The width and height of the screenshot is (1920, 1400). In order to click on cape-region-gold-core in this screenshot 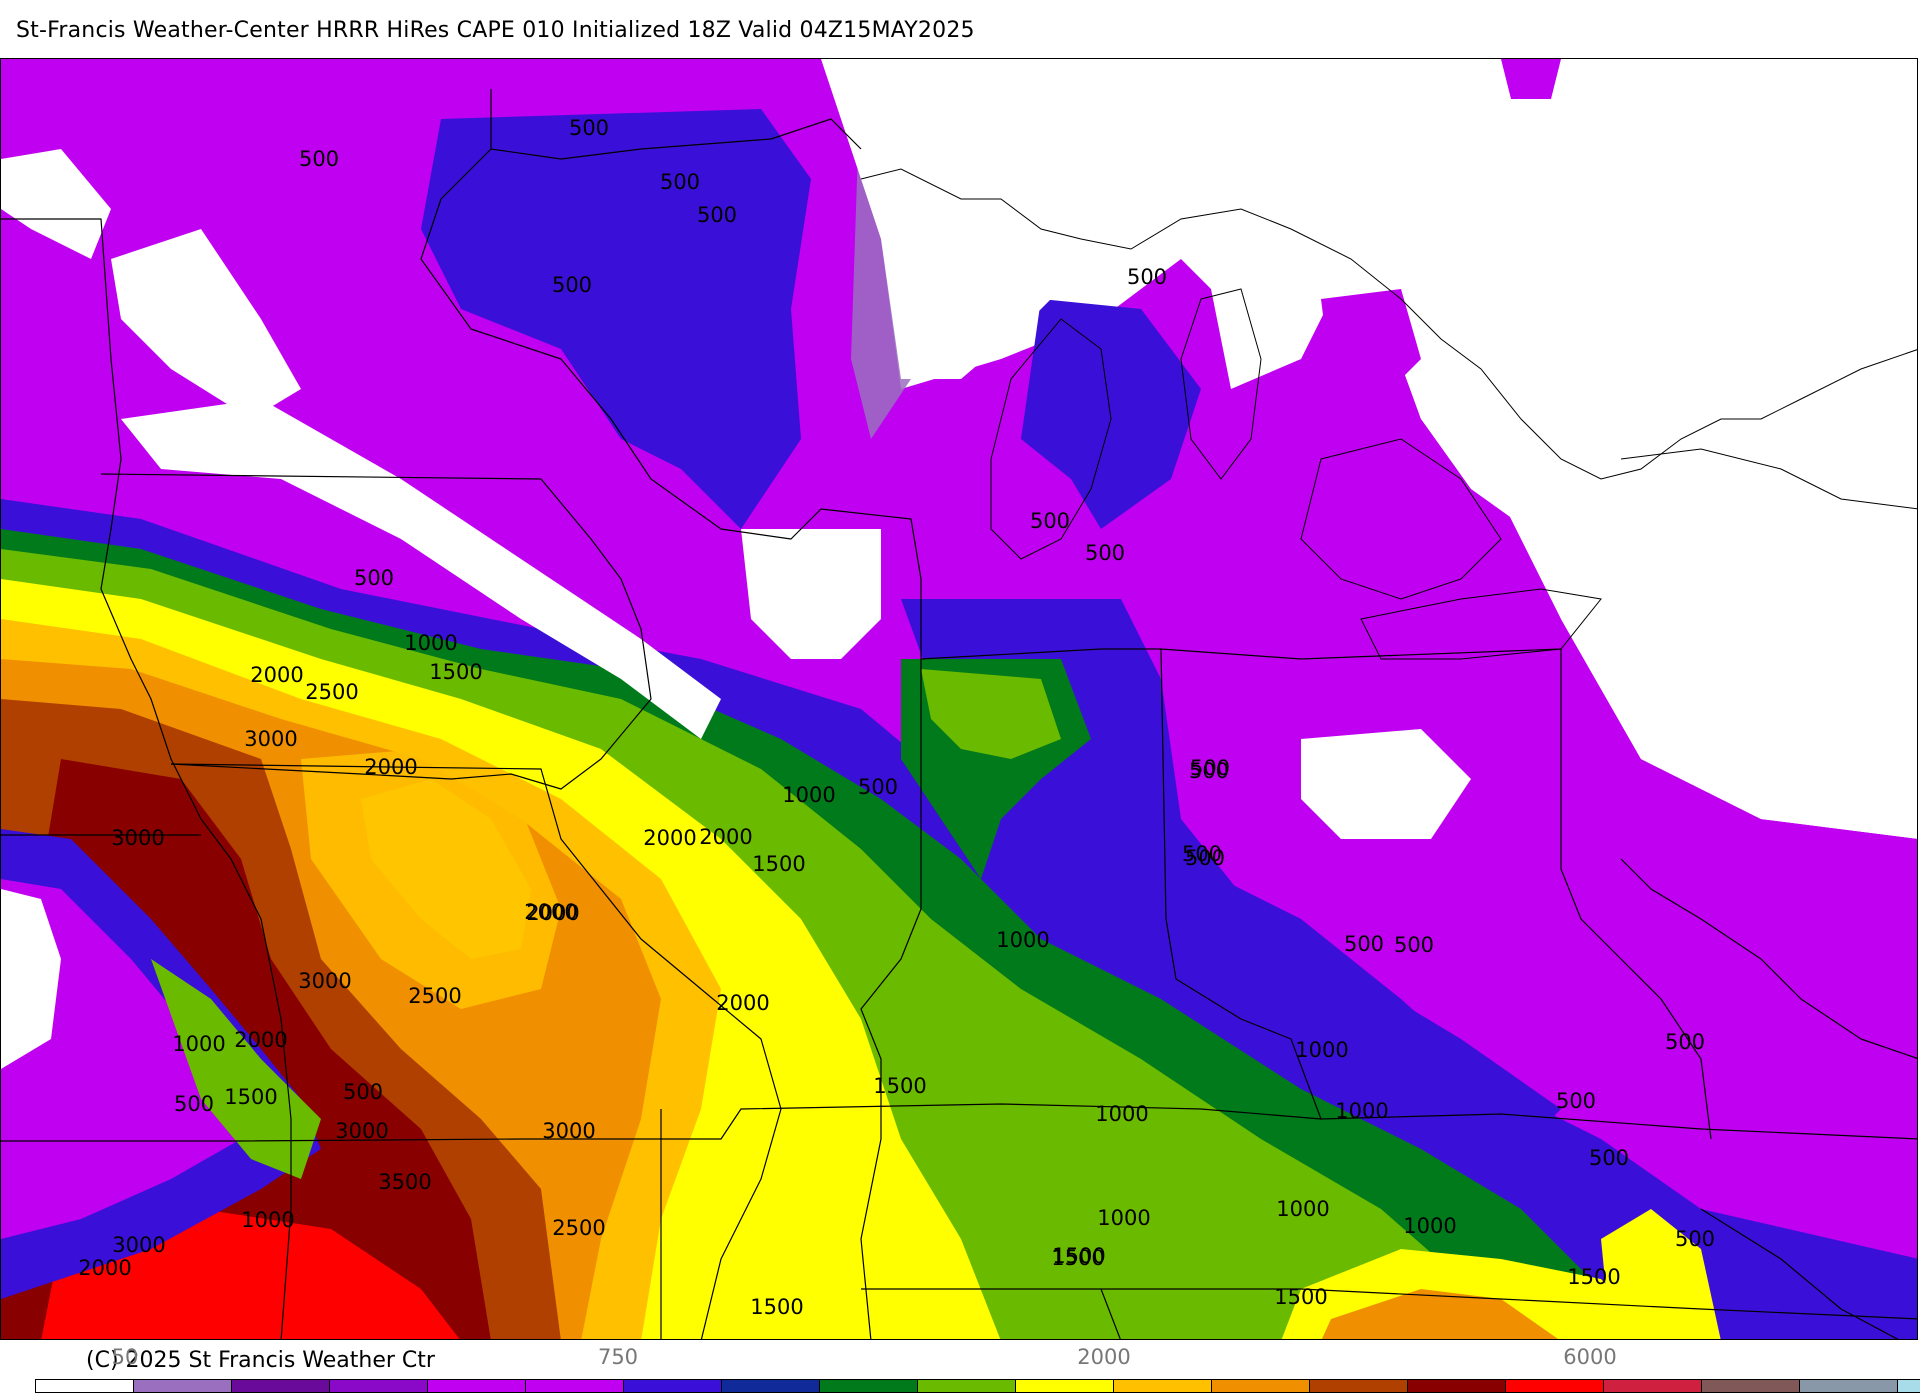, I will do `click(431, 879)`.